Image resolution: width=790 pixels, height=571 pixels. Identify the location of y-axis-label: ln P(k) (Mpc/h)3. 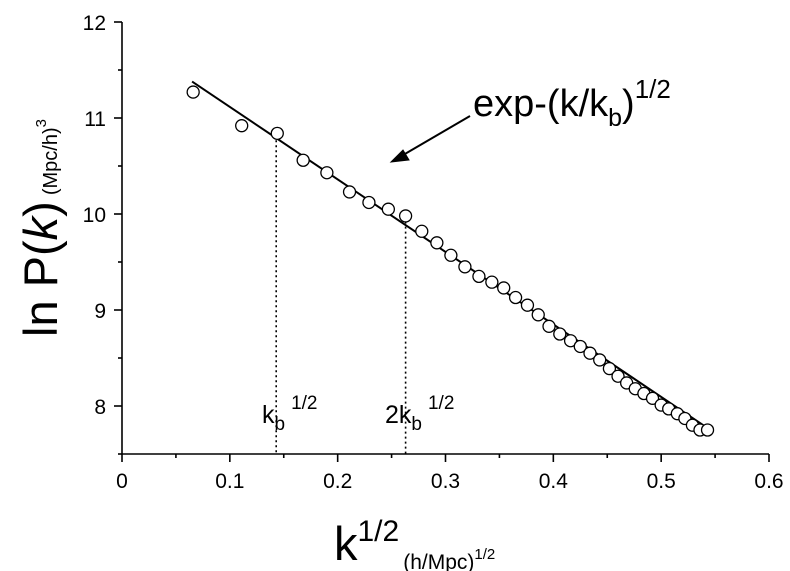
(40, 228).